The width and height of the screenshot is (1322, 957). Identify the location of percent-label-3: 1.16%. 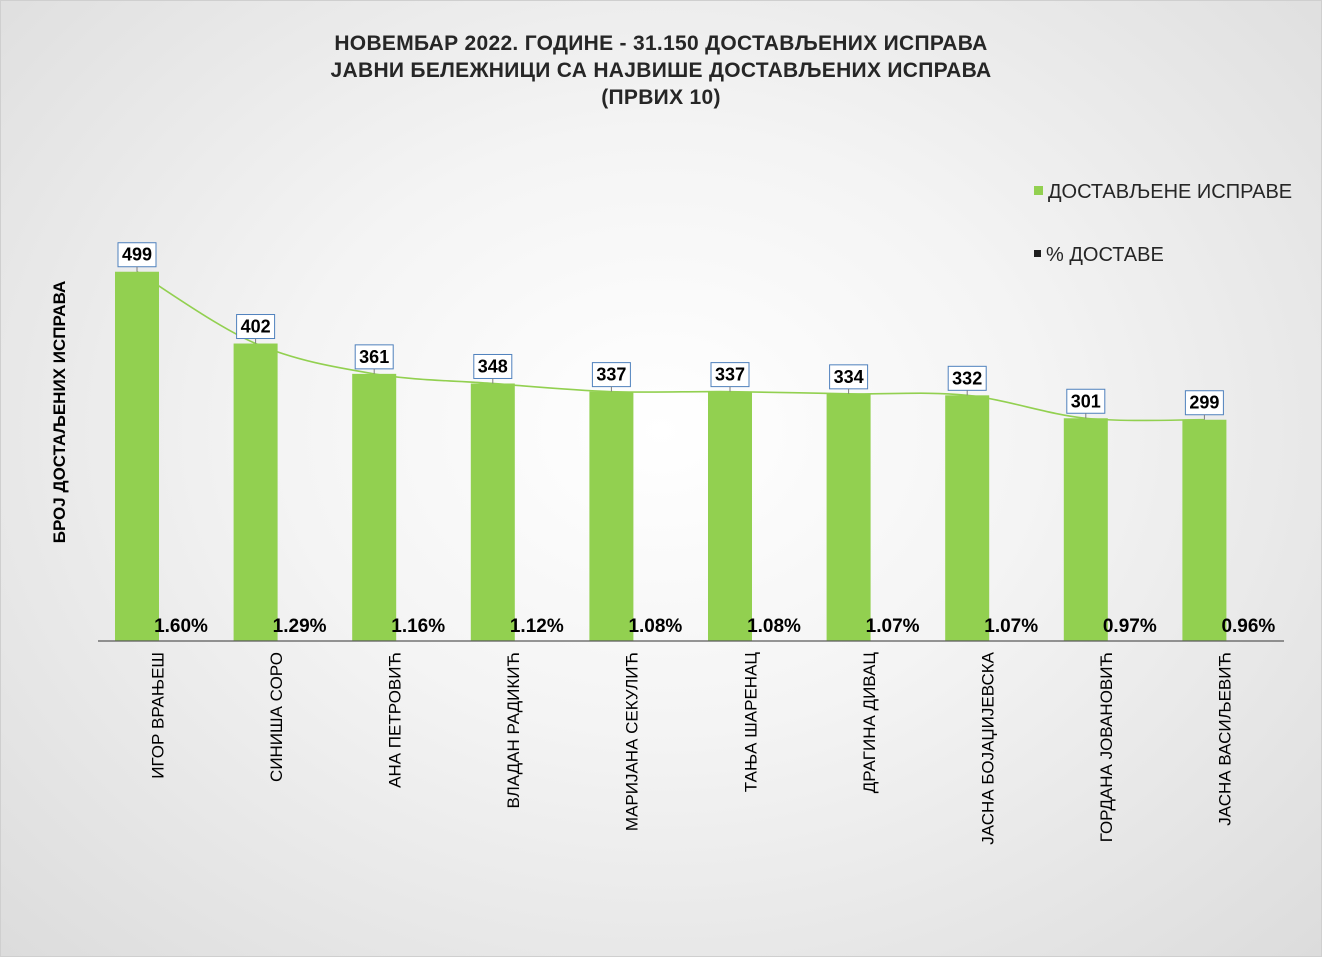
(418, 626).